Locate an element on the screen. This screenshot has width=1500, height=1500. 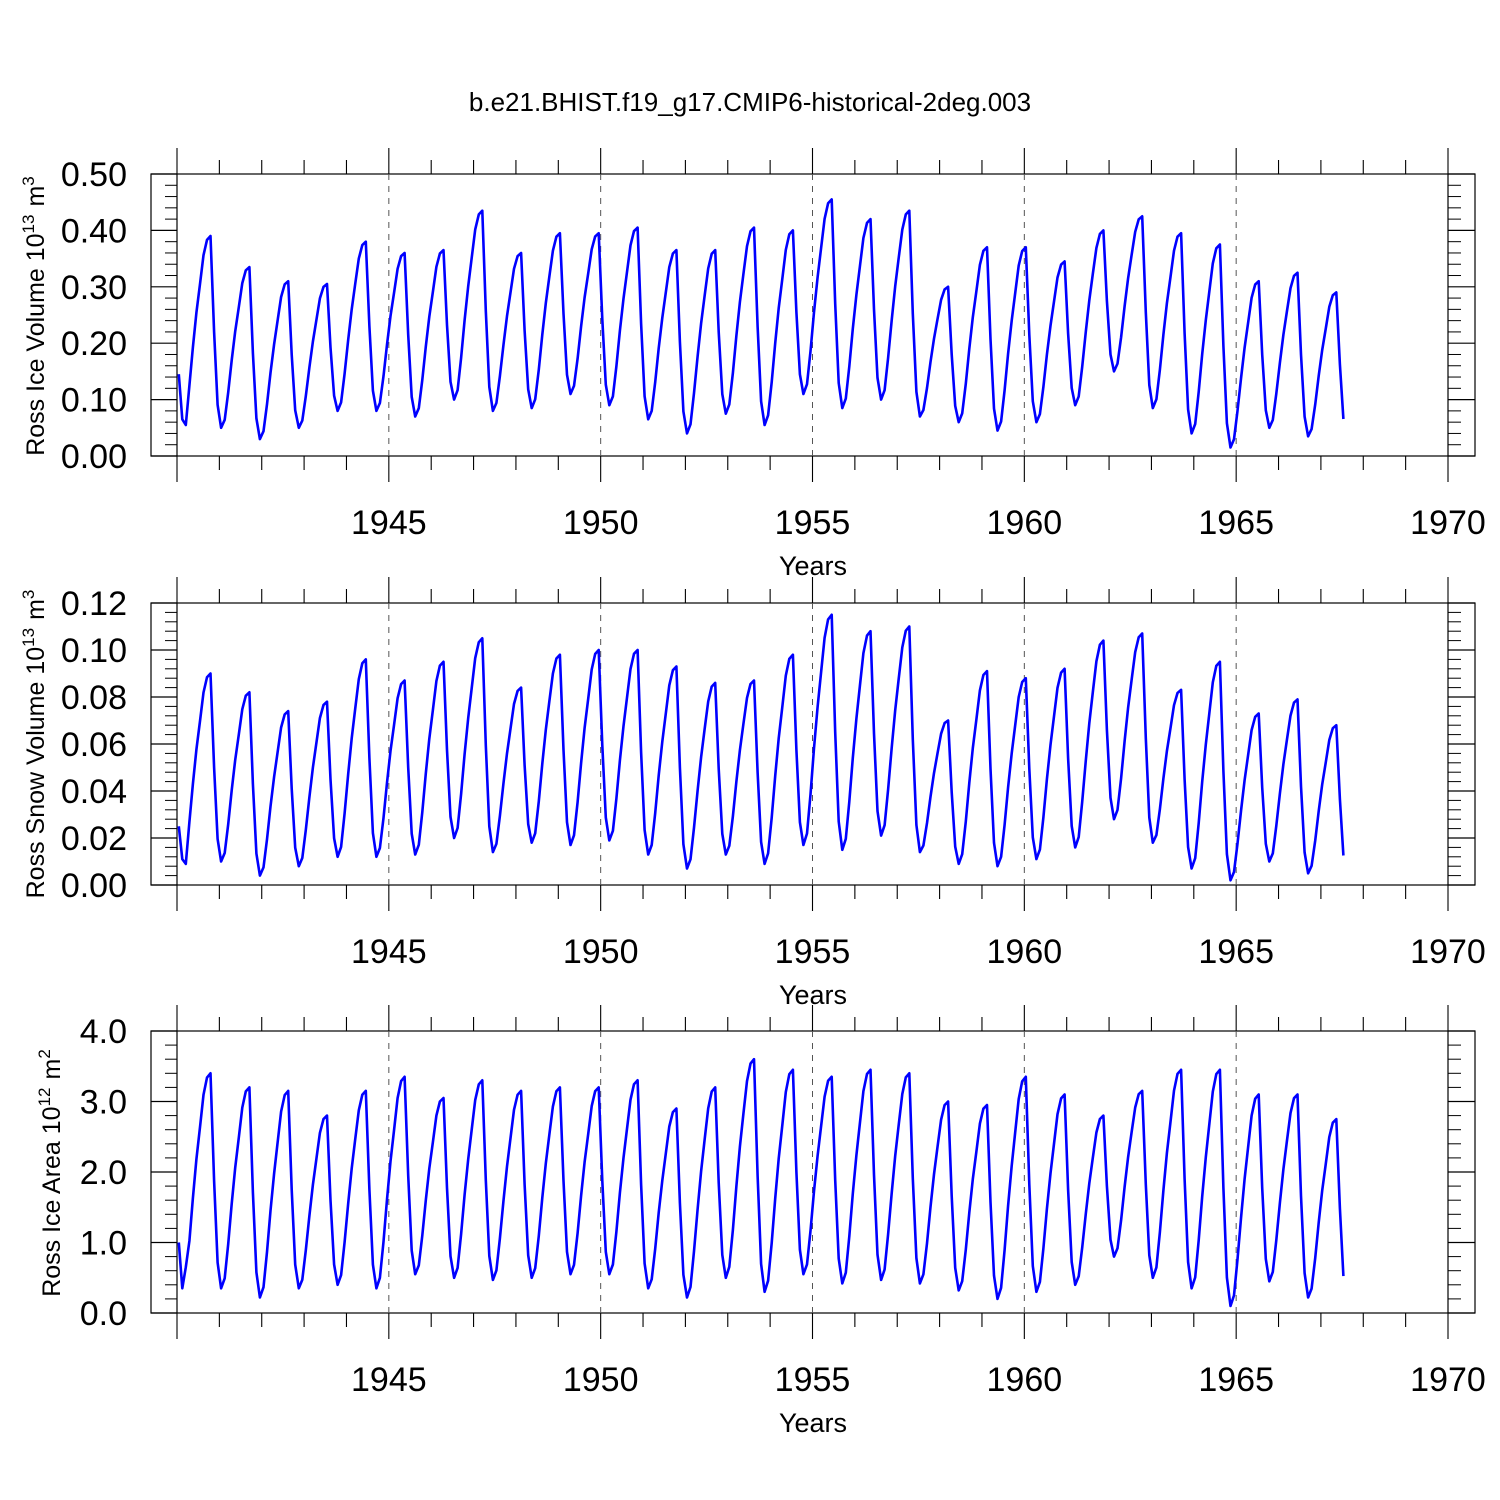
y-tick-label: 0.50 is located at coordinates (94, 175).